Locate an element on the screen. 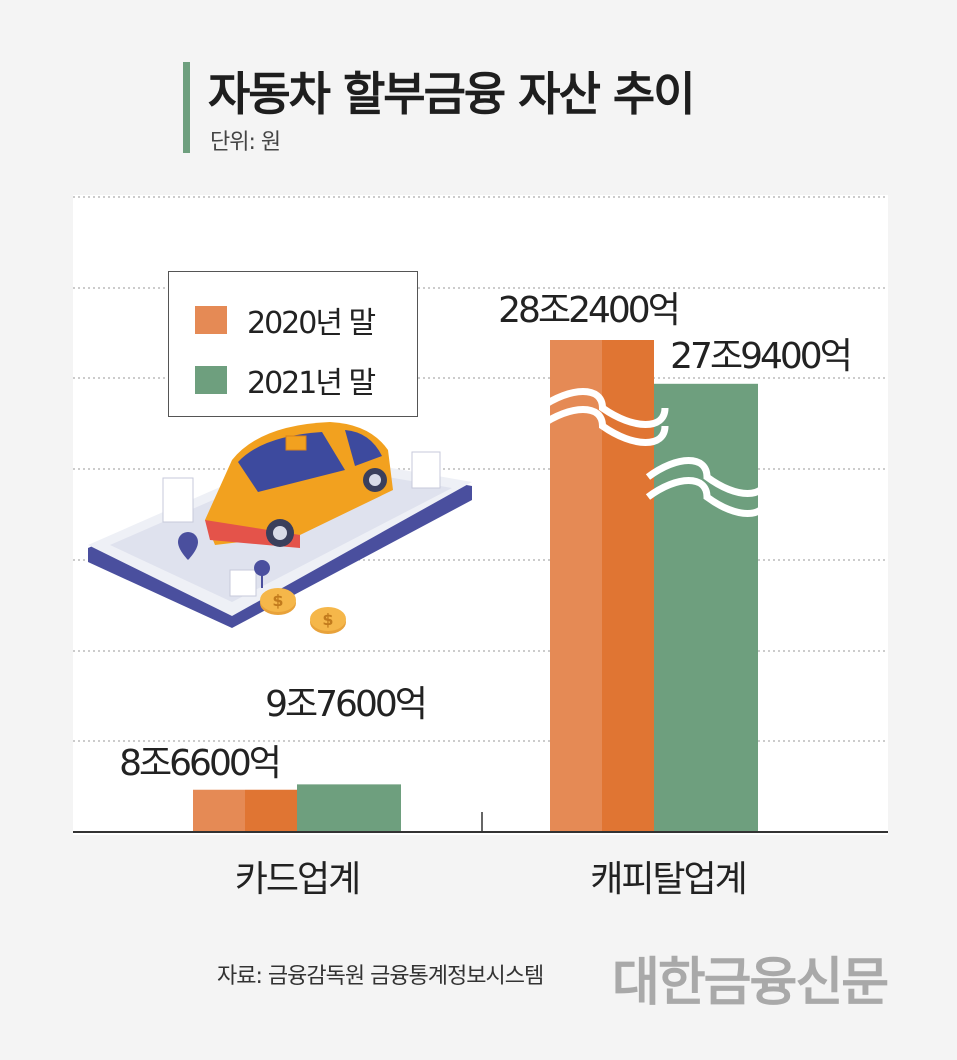 Image resolution: width=957 pixels, height=1060 pixels. bar-1-1-left is located at coordinates (680, 607).